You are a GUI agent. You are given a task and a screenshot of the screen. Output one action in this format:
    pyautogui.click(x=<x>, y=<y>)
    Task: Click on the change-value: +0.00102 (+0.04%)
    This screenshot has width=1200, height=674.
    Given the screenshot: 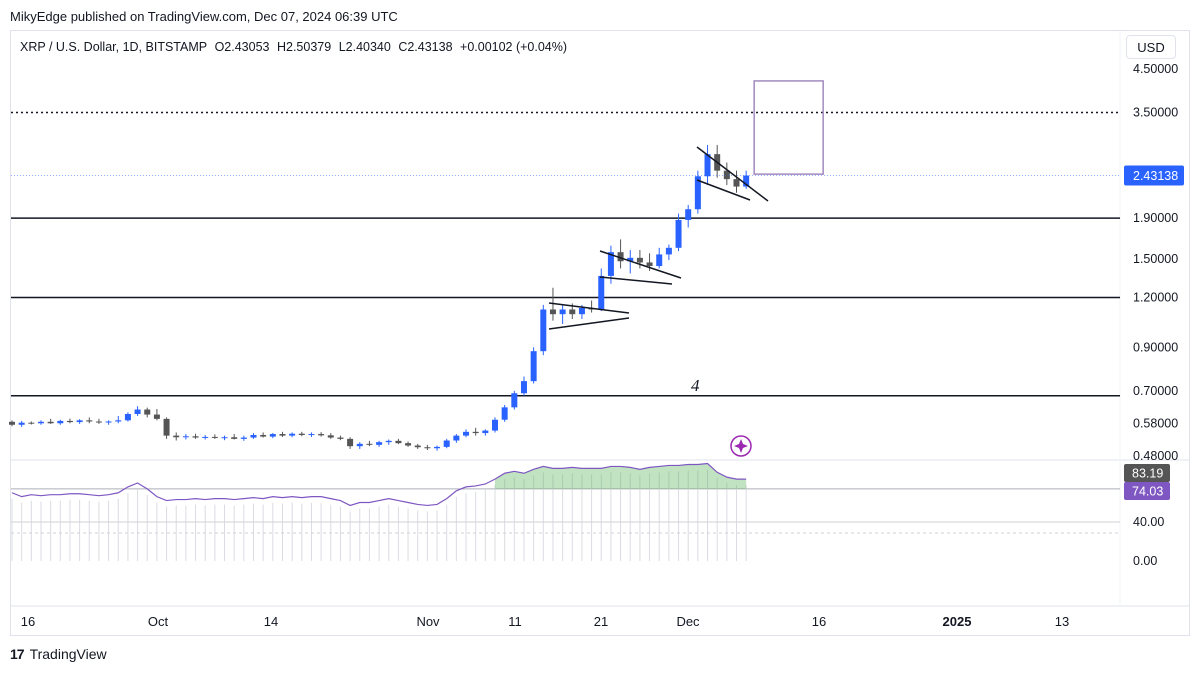 What is the action you would take?
    pyautogui.click(x=514, y=47)
    